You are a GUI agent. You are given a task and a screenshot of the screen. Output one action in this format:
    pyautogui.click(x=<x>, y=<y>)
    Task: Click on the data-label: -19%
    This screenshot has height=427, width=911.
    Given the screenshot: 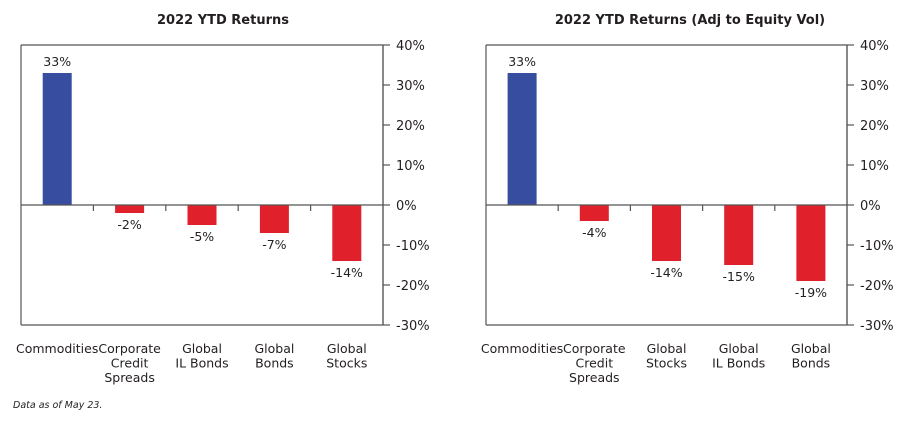 What is the action you would take?
    pyautogui.click(x=811, y=292)
    